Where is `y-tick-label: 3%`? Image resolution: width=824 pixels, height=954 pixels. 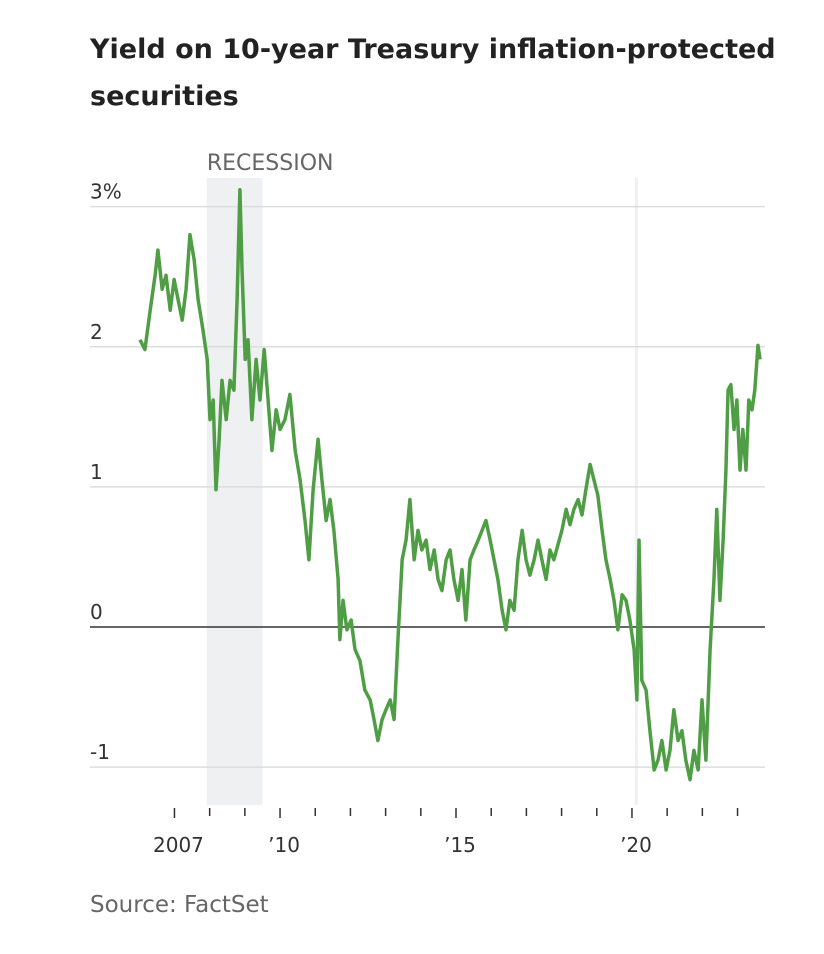
y-tick-label: 3% is located at coordinates (106, 192).